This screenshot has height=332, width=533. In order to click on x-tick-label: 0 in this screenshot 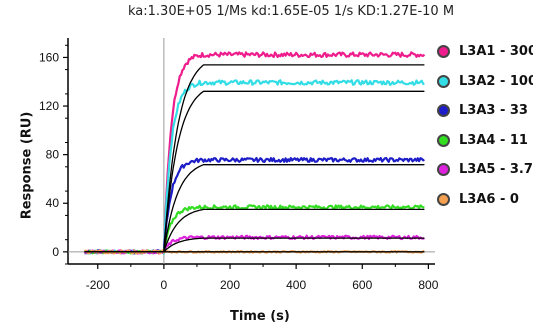, I will do `click(164, 285)`.